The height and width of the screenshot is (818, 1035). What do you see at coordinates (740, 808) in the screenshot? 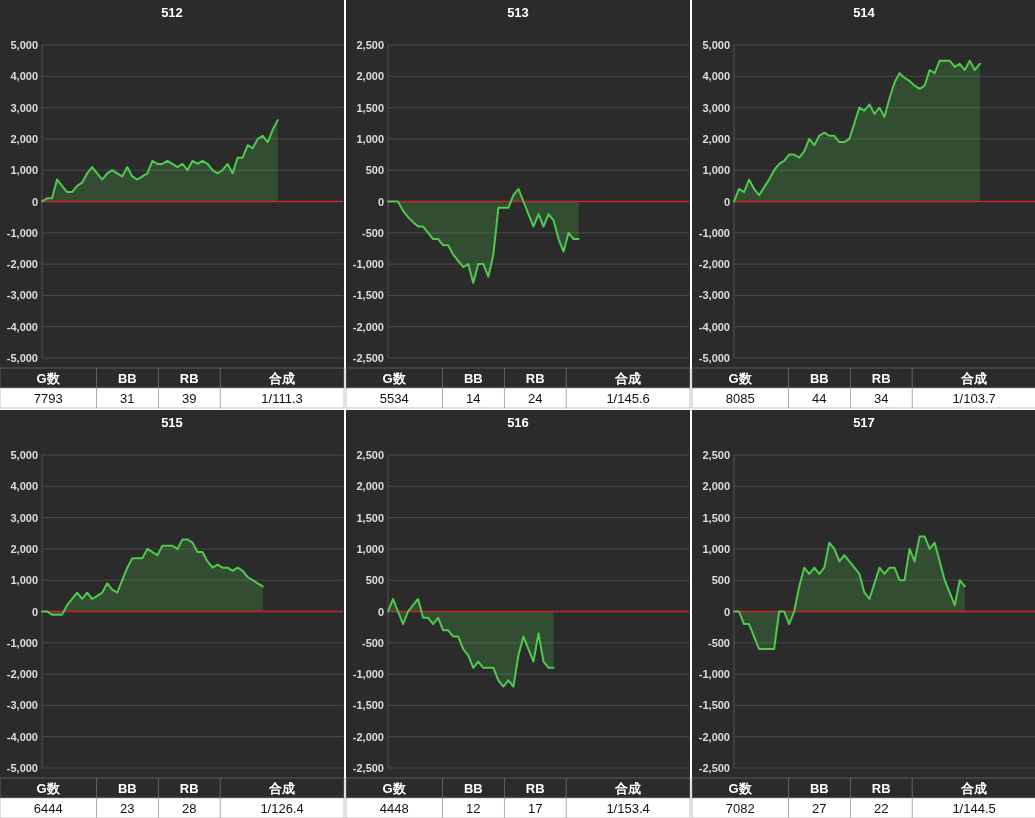
I see `text: 7082` at bounding box center [740, 808].